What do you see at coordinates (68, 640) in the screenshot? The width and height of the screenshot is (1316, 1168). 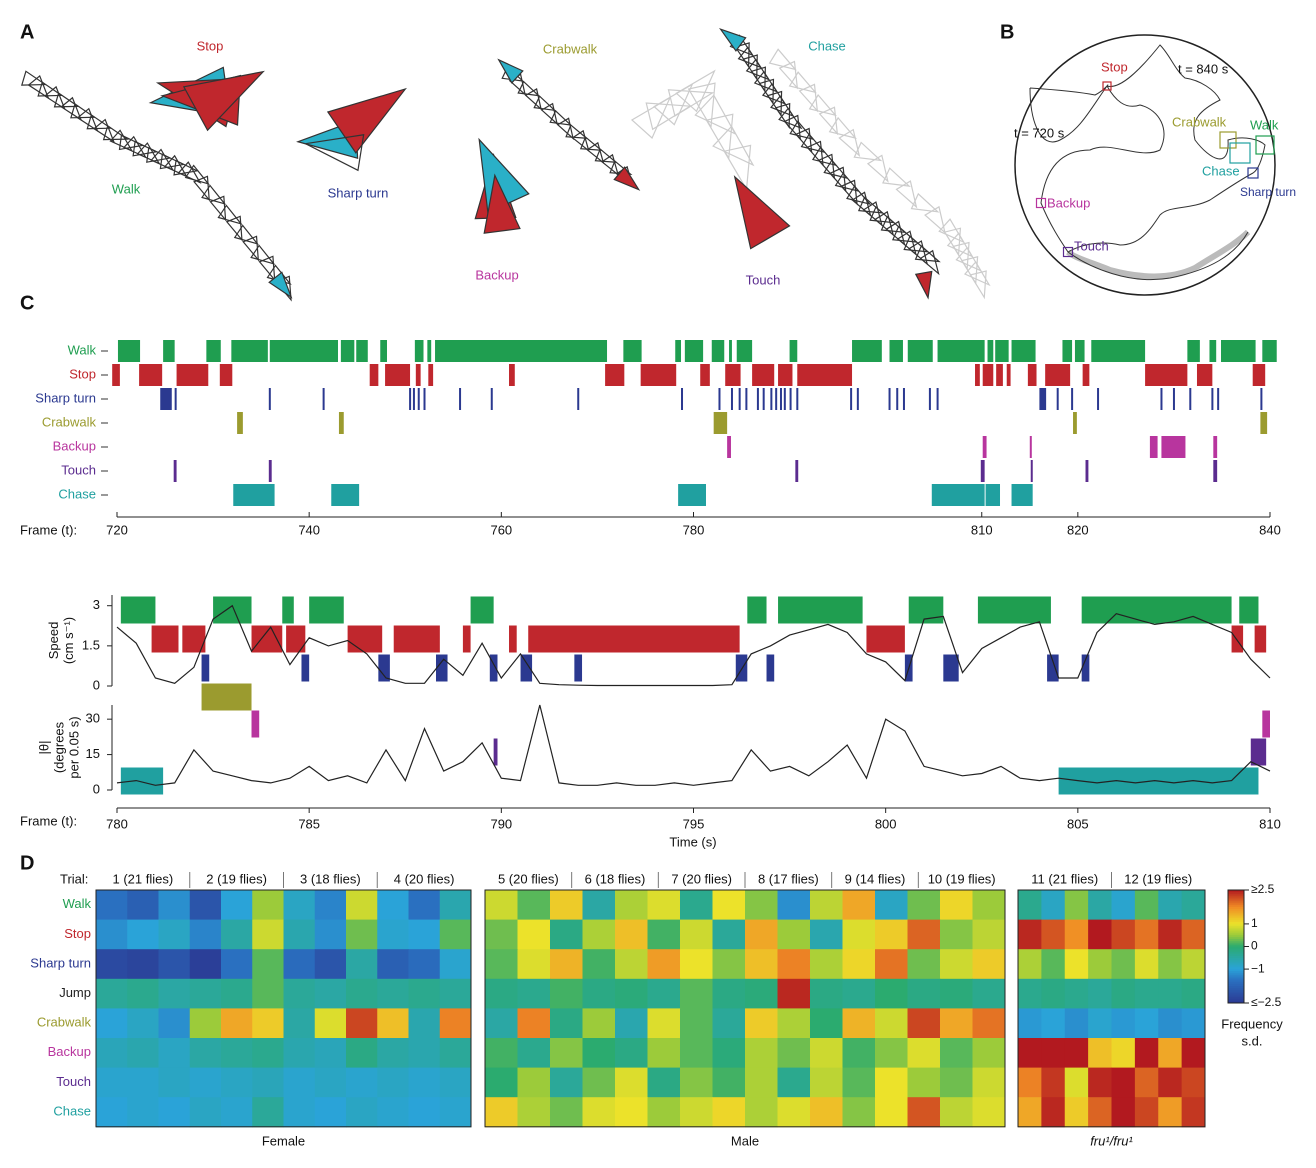 I see `y-axis-label: (cm s⁻¹)` at bounding box center [68, 640].